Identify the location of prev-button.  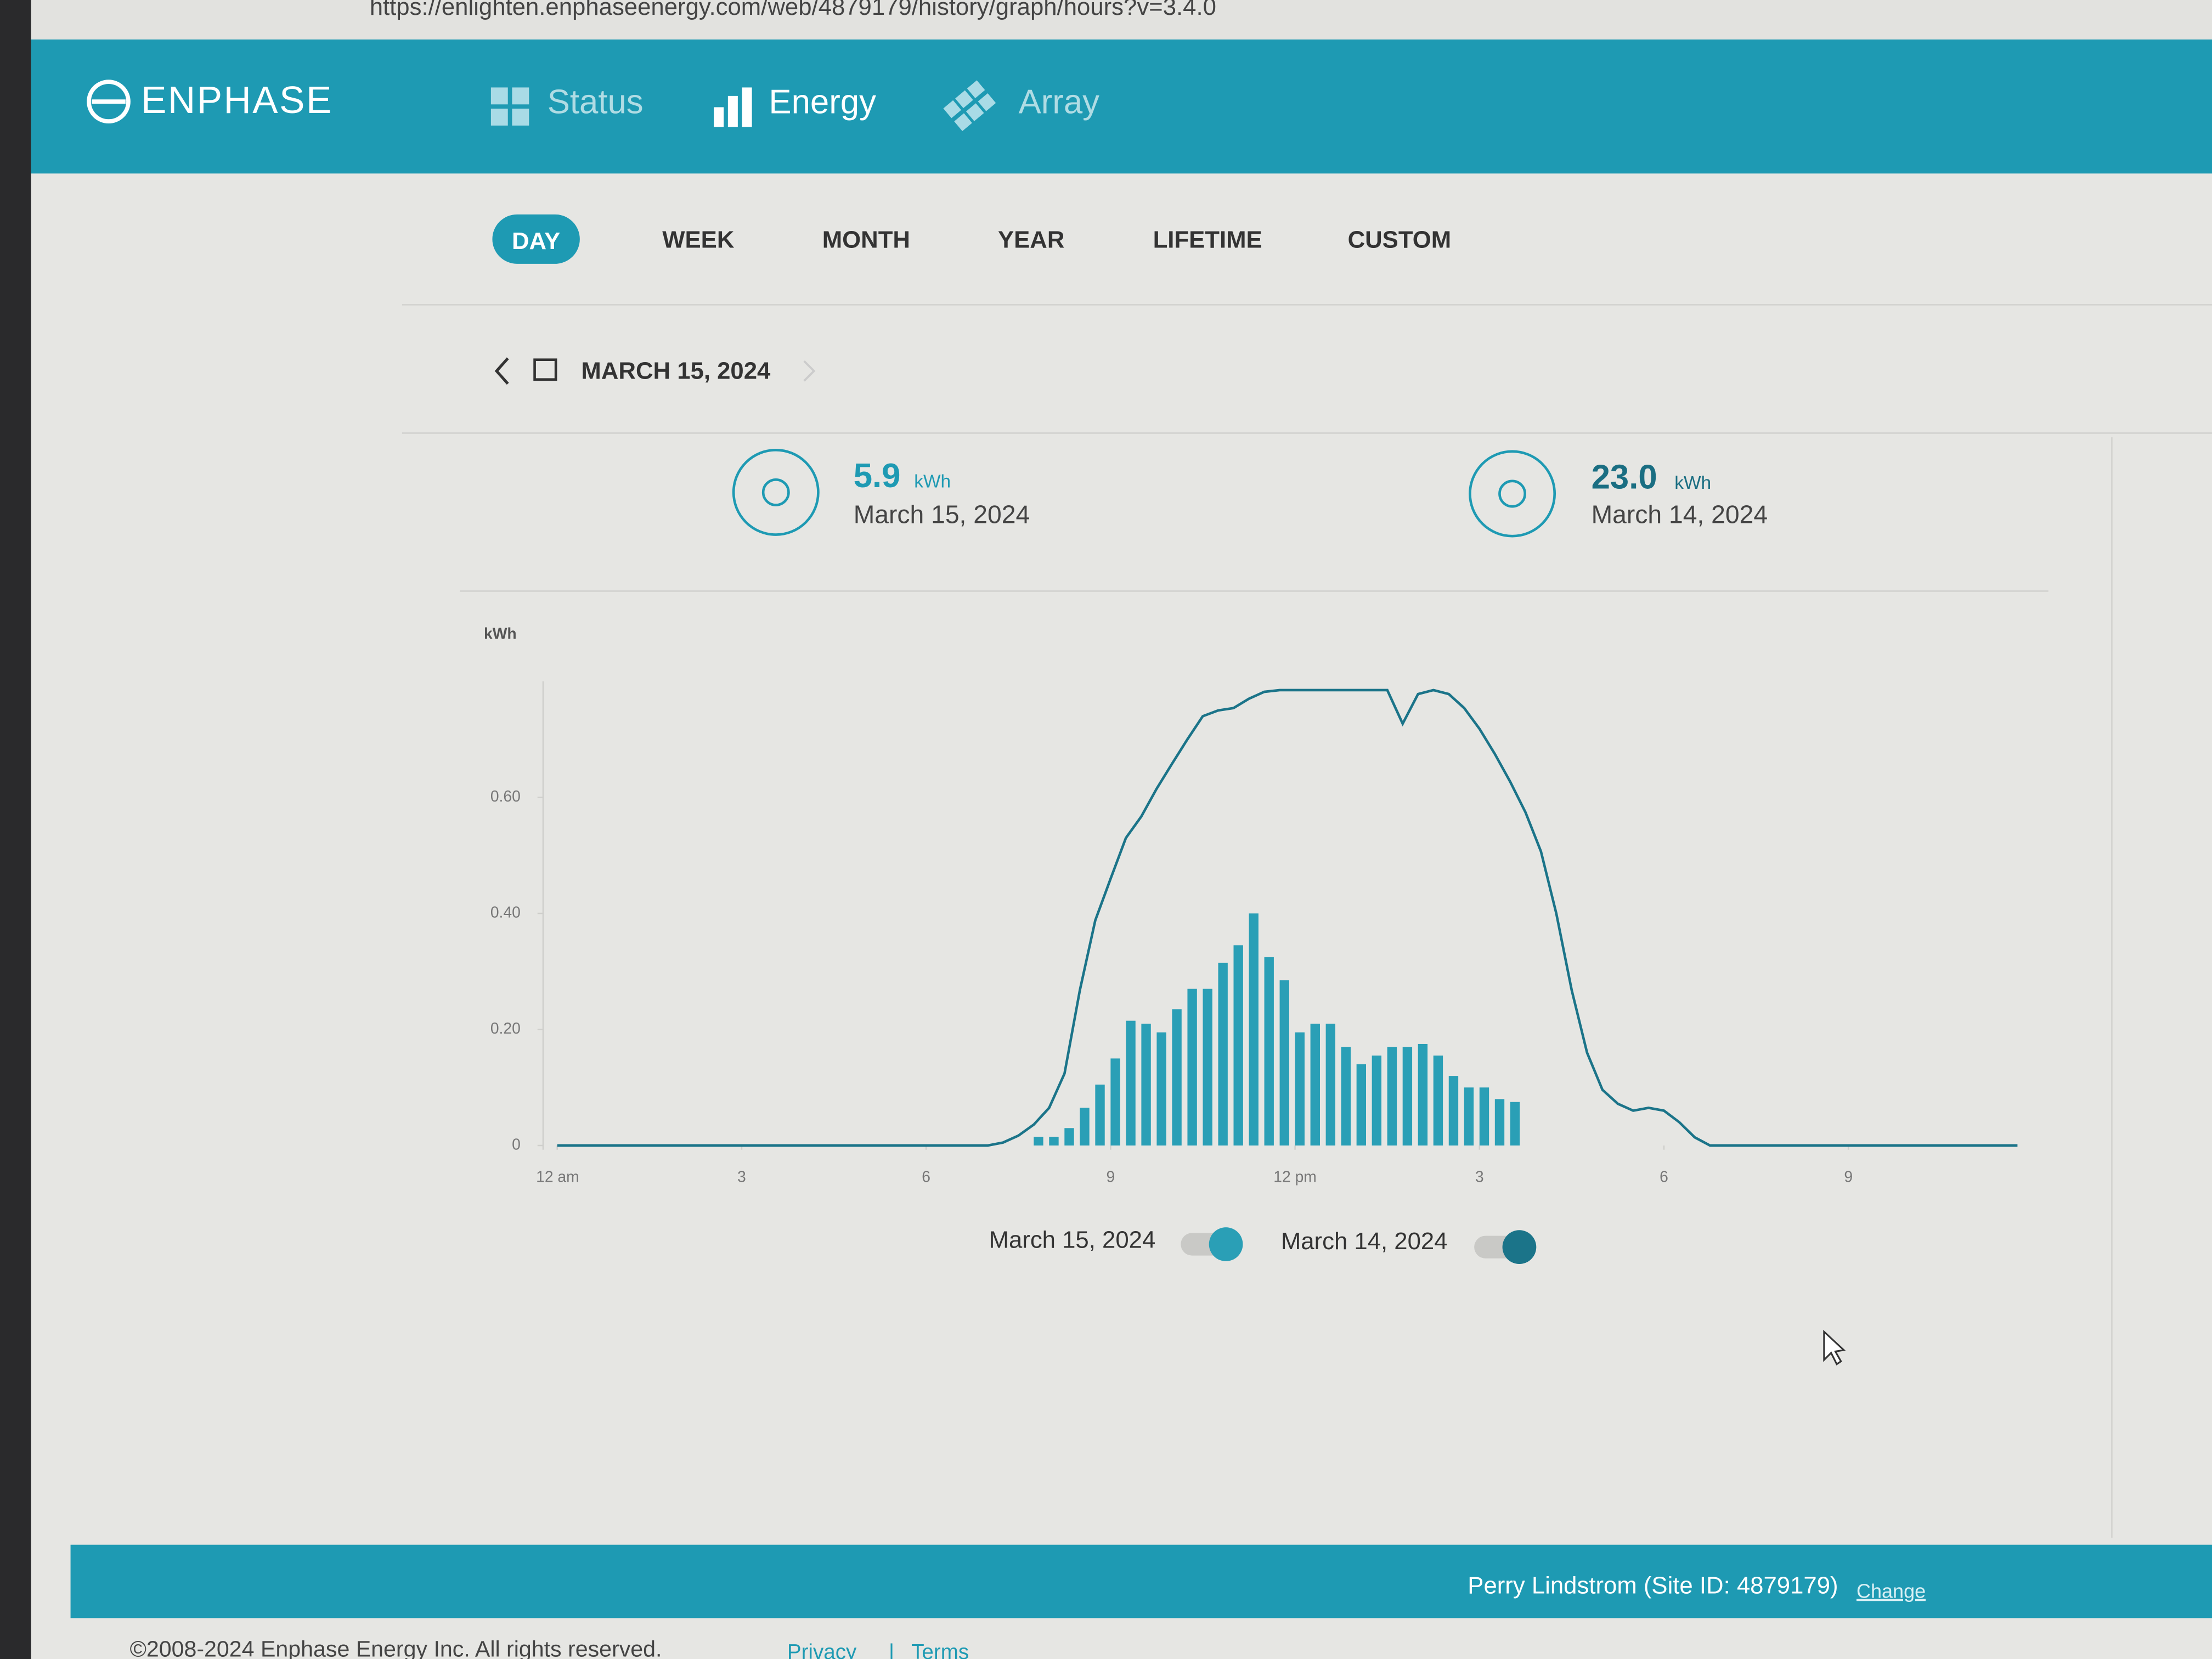
(502, 371).